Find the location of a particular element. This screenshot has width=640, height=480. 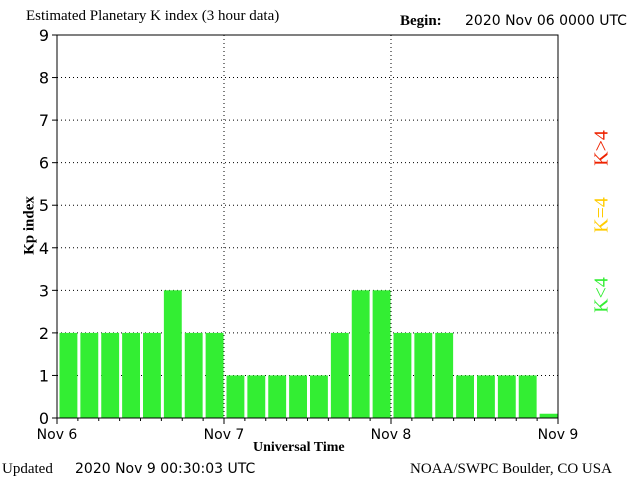

legend-label-equal-4: K=4 is located at coordinates (601, 215).